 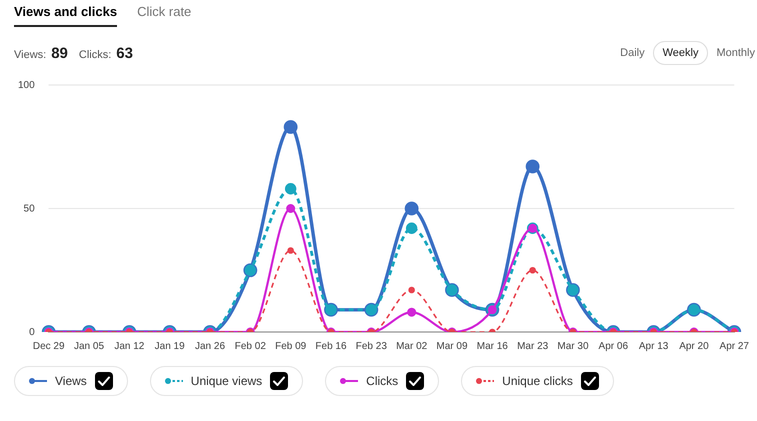 I want to click on x-tick-label: Mar 02, so click(x=412, y=346).